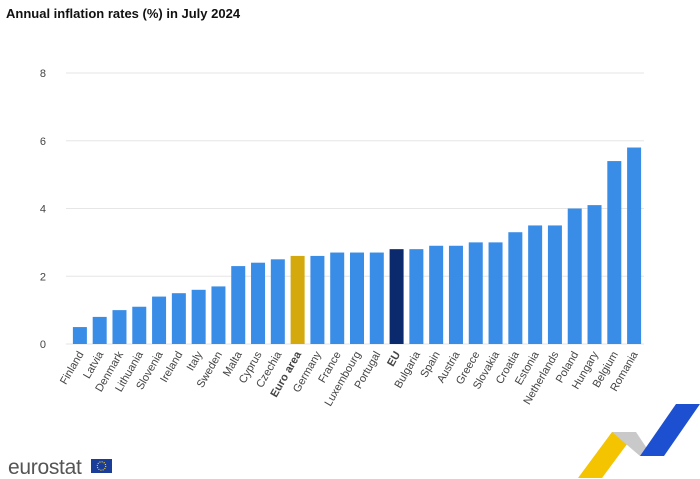  I want to click on y-tick-label: 2, so click(43, 277).